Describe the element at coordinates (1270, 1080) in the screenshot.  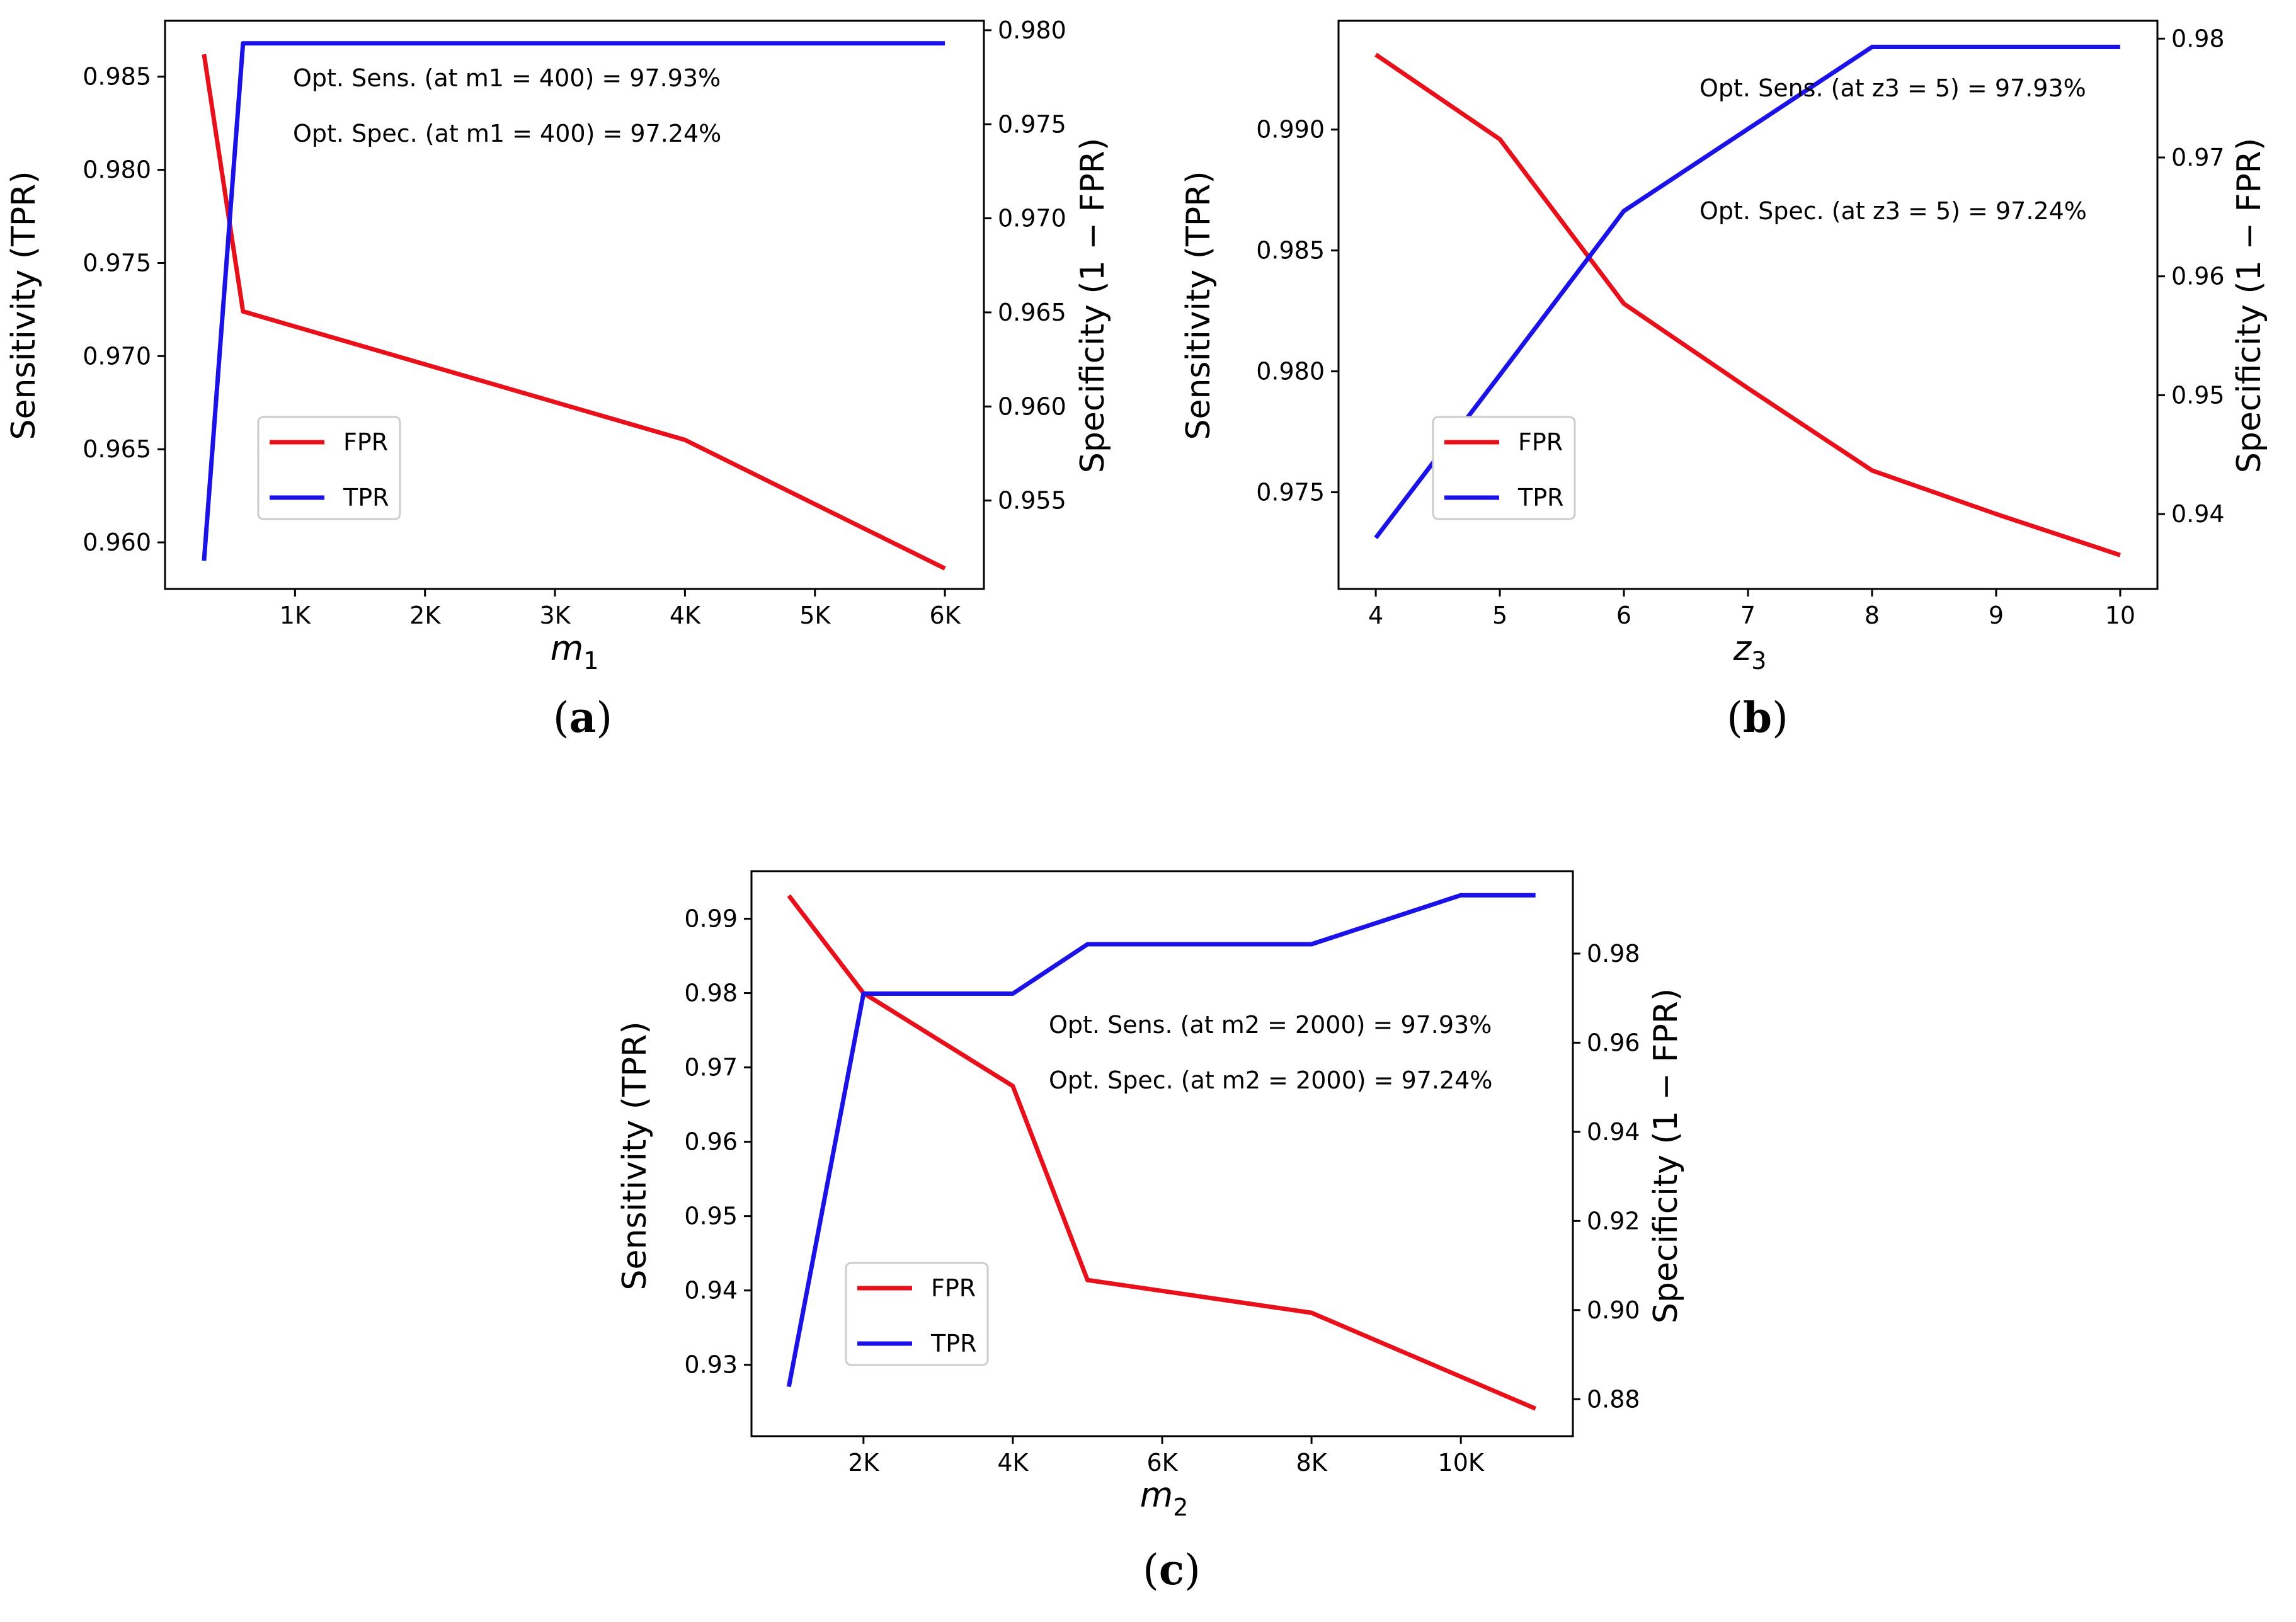
I see `annotation-text: Opt. Spec. (at m2 = 2000) = 97.24%` at that location.